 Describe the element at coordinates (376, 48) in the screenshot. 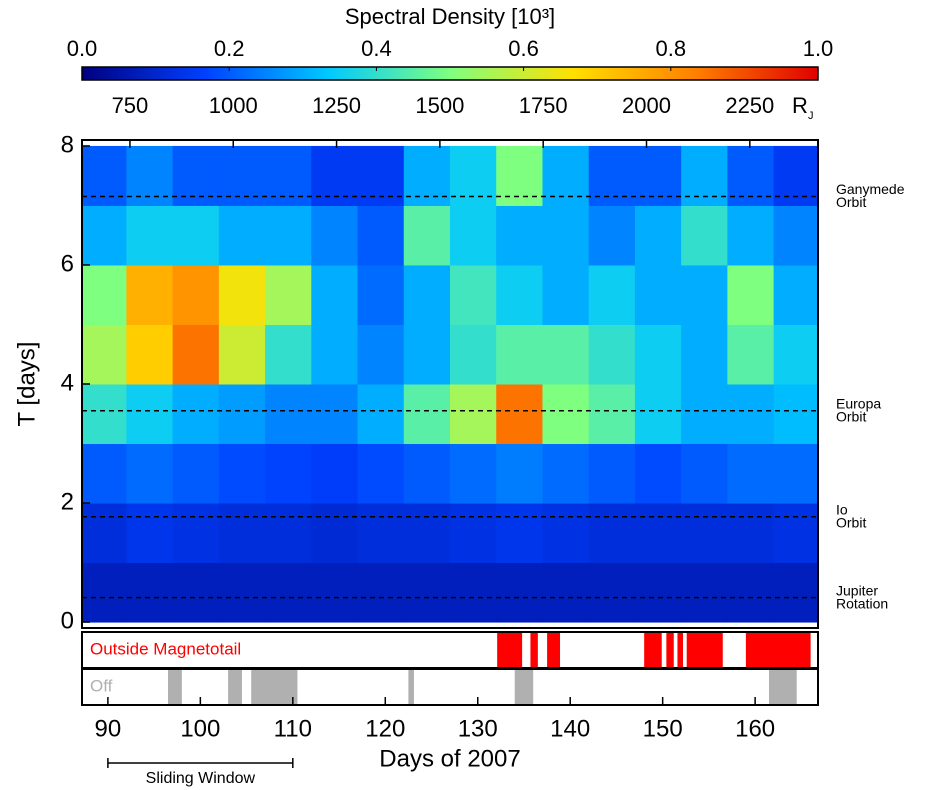

I see `colorbar-tick-label: 0.4` at that location.